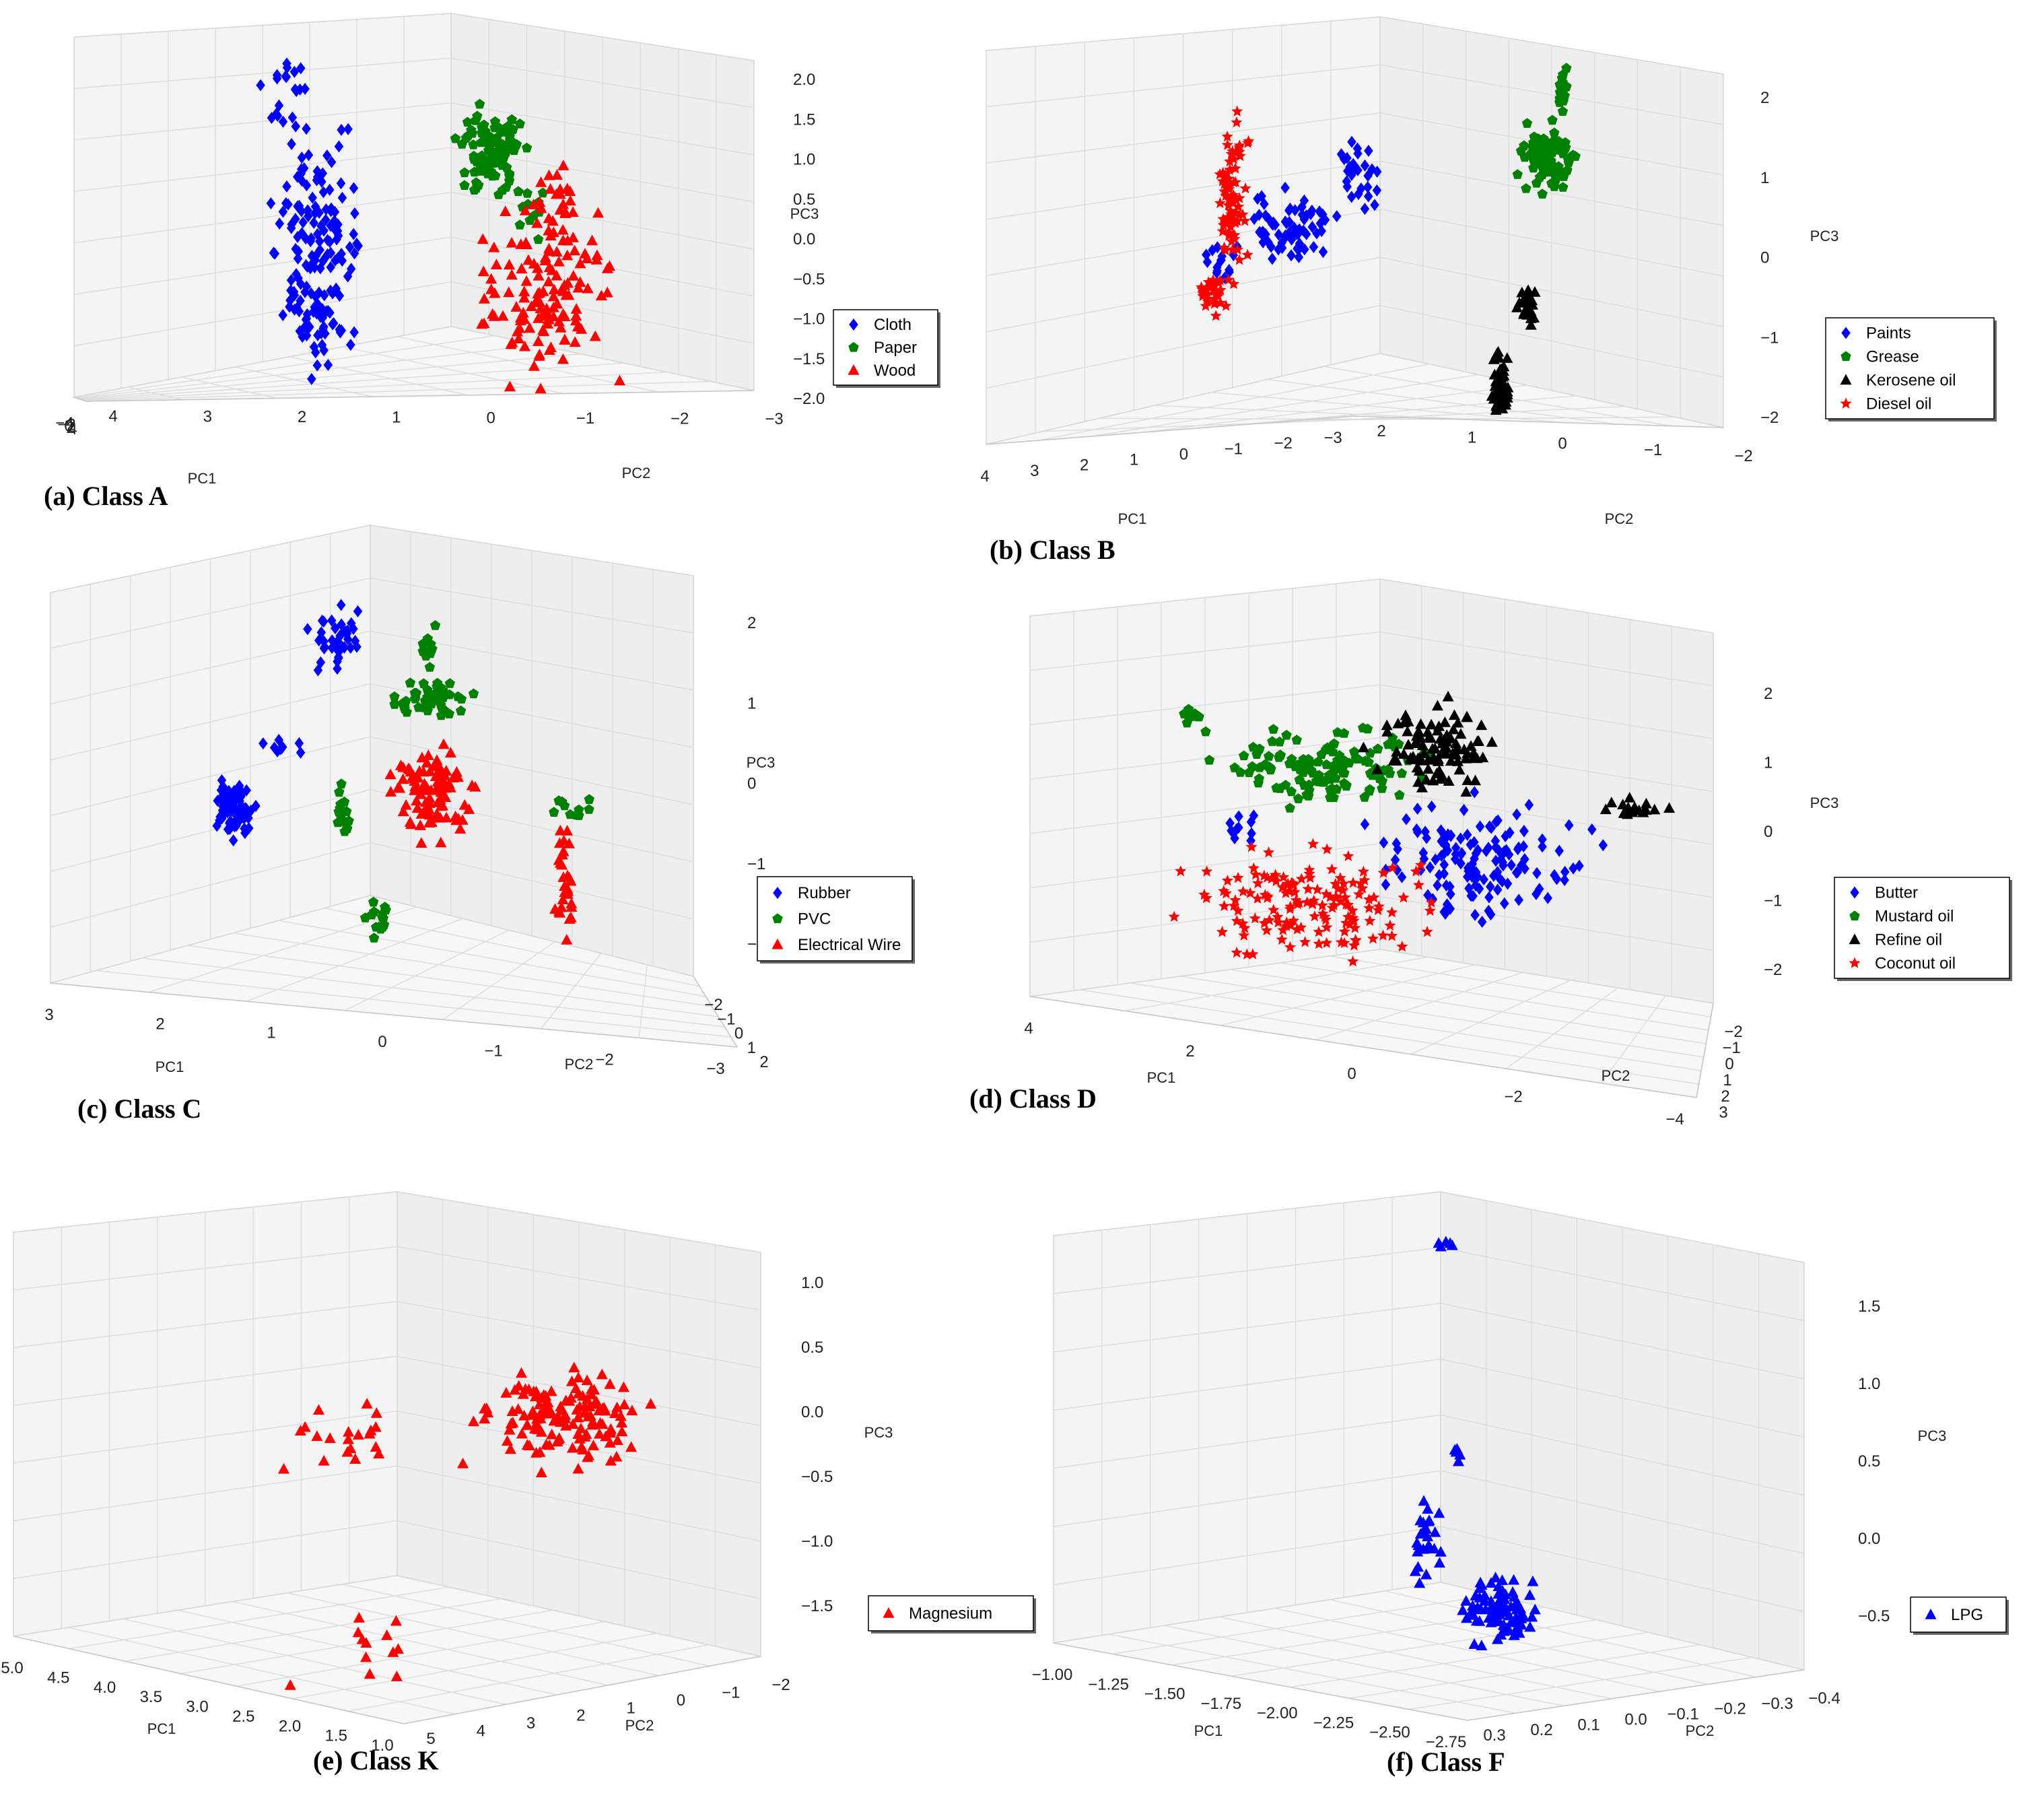 This screenshot has width=2029, height=1820. I want to click on pc2-tick-label: 0.1, so click(1588, 1725).